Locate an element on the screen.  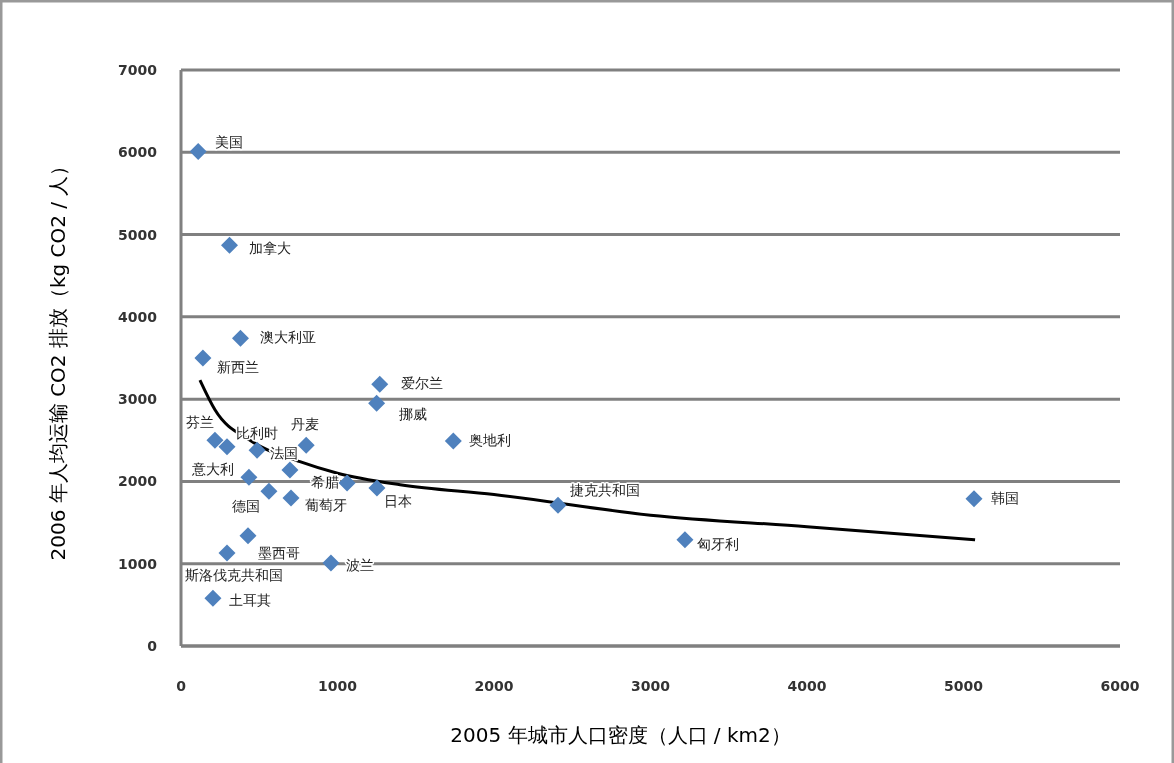
annotation: 意大利 is located at coordinates (212, 469).